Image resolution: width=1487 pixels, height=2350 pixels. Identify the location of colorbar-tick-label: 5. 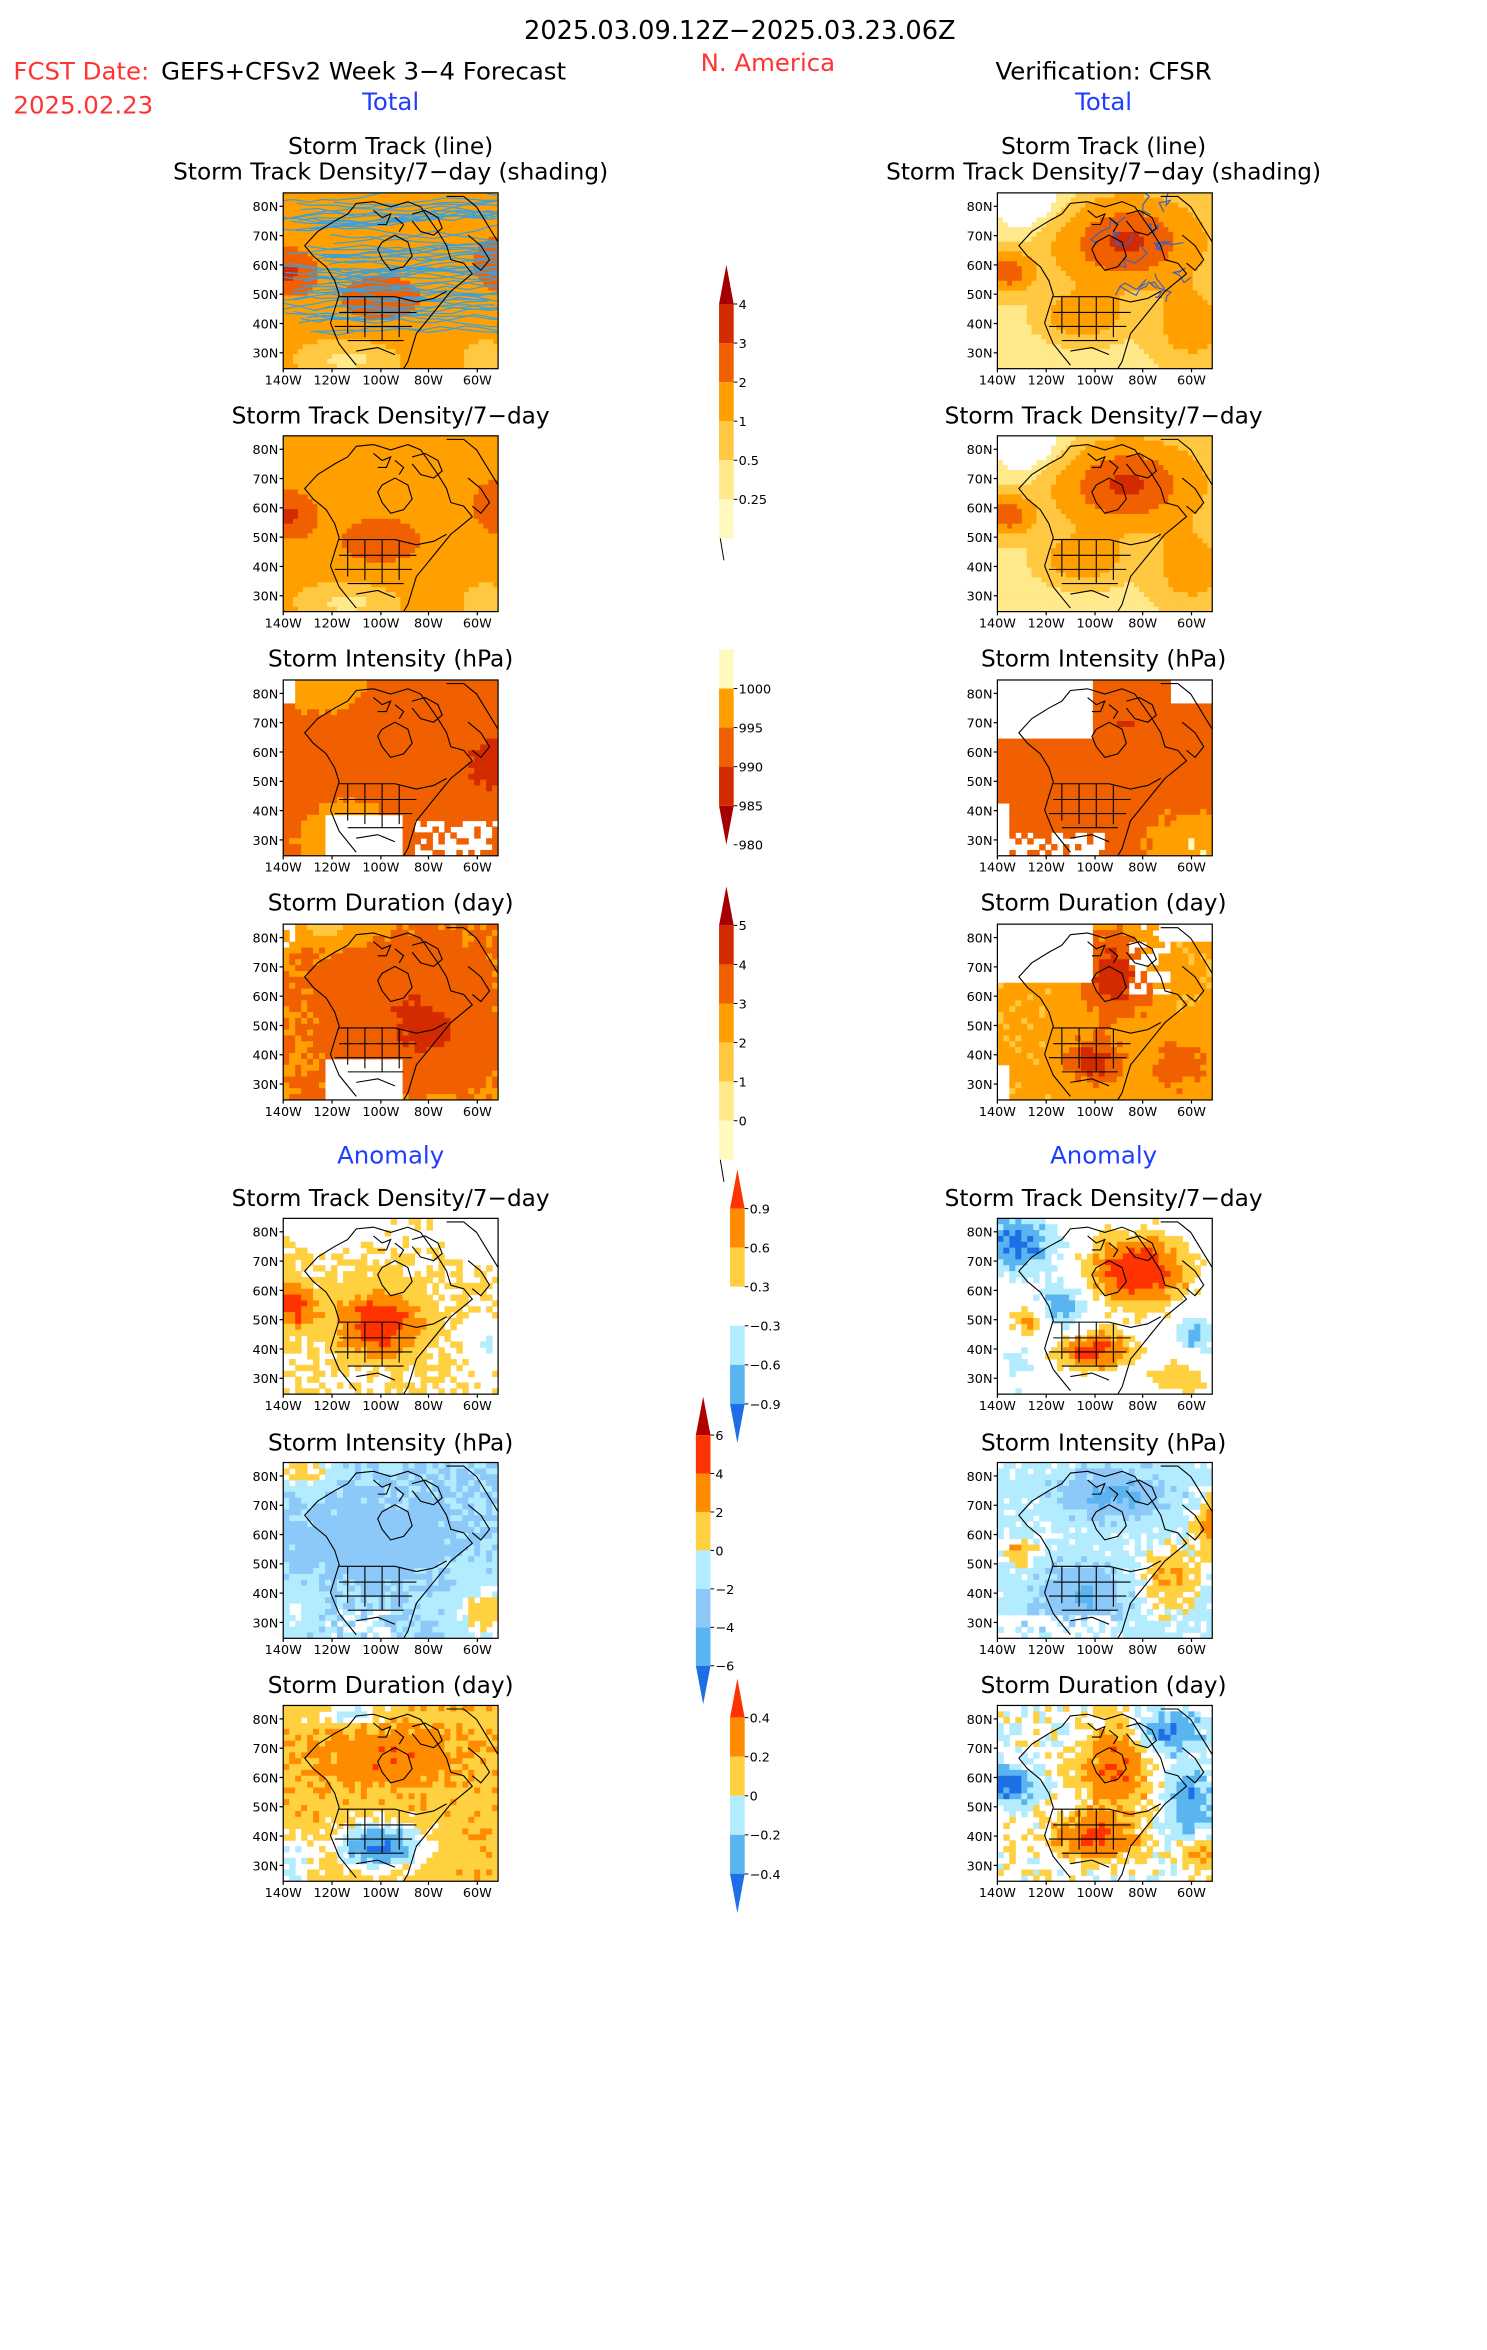
(743, 926).